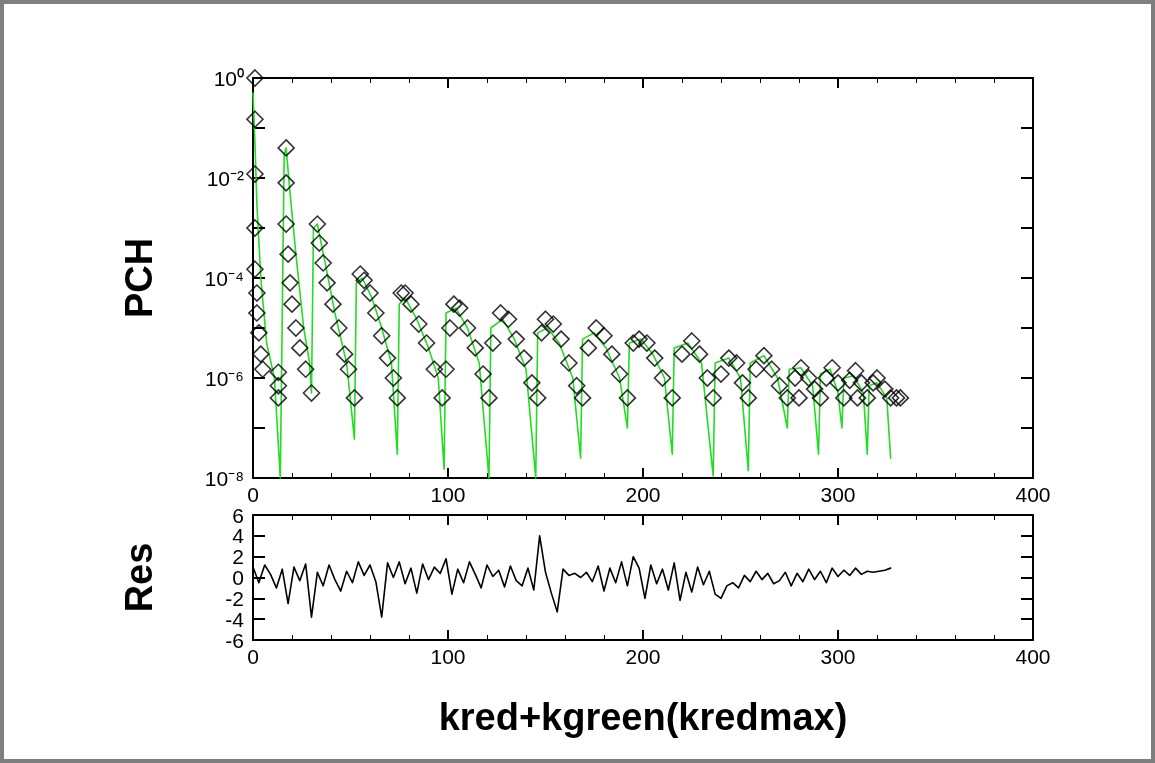 The image size is (1155, 763). What do you see at coordinates (235, 619) in the screenshot?
I see `y-tick-label: -4` at bounding box center [235, 619].